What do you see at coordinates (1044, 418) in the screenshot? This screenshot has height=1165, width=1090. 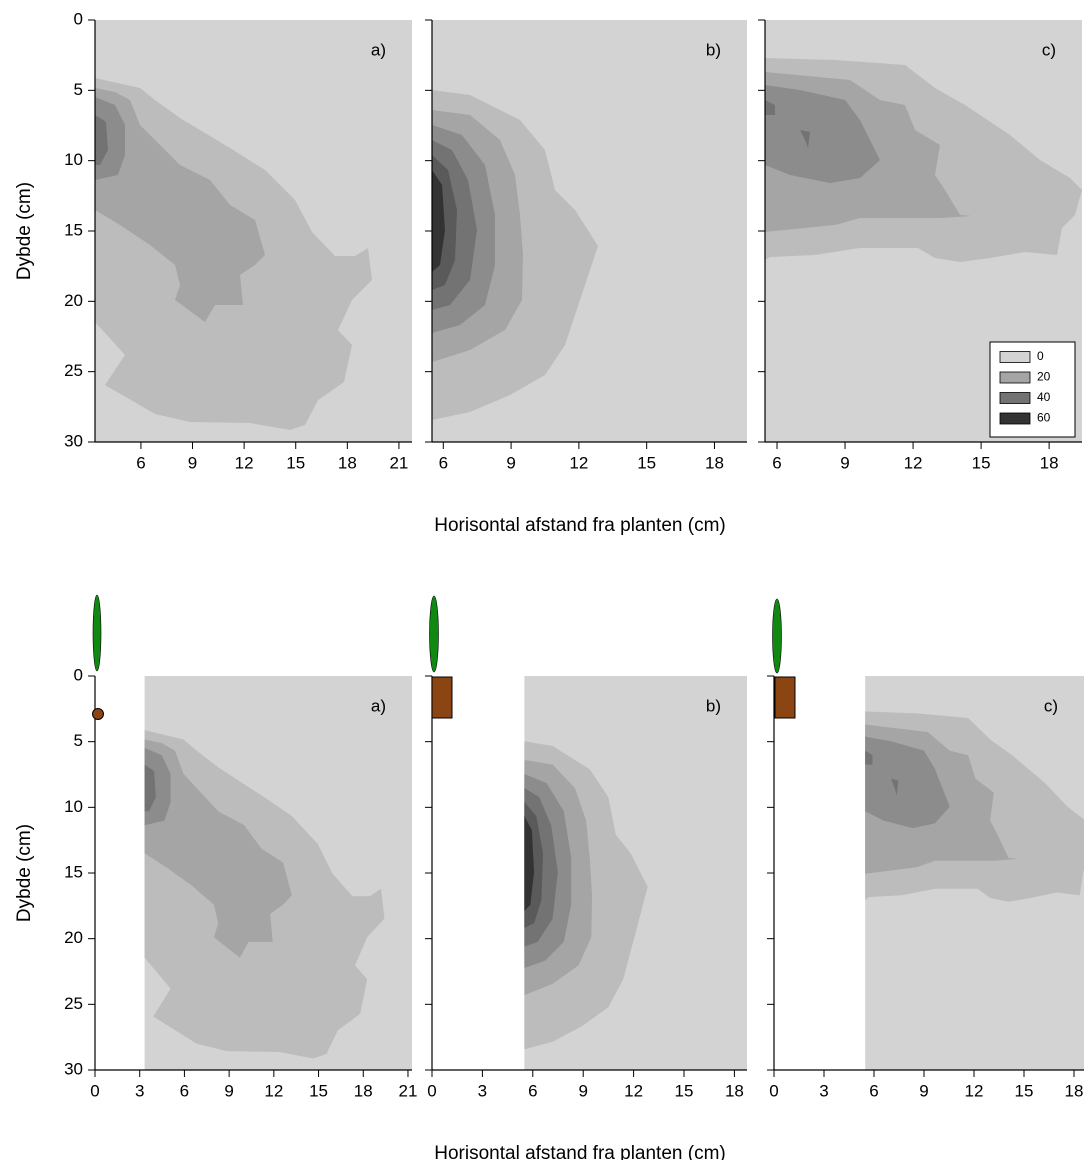 I see `legend-label: 60` at bounding box center [1044, 418].